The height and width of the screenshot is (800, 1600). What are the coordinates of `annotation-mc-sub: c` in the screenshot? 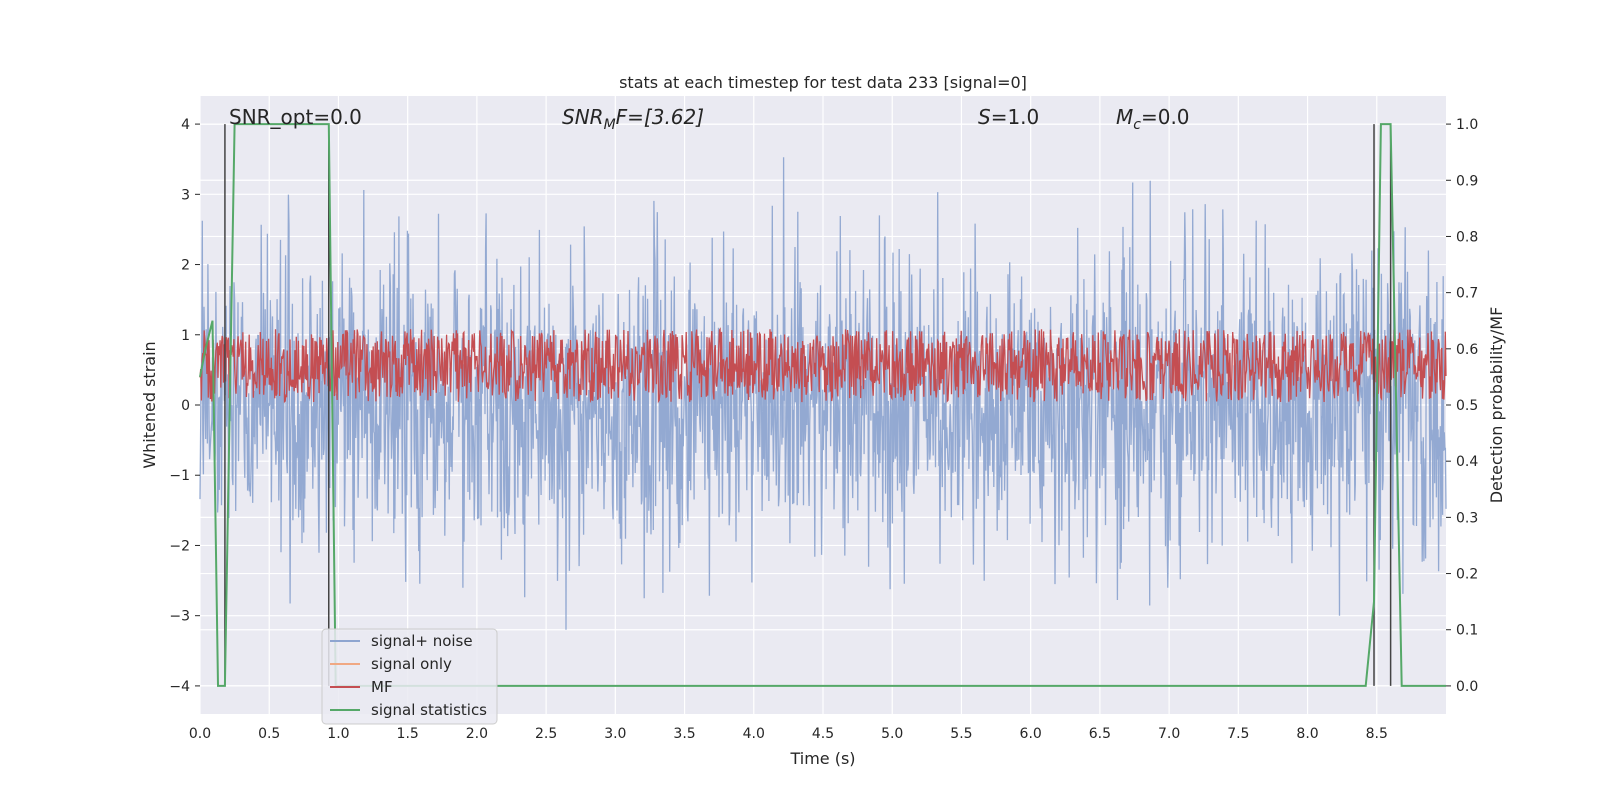 It's located at (1137, 125).